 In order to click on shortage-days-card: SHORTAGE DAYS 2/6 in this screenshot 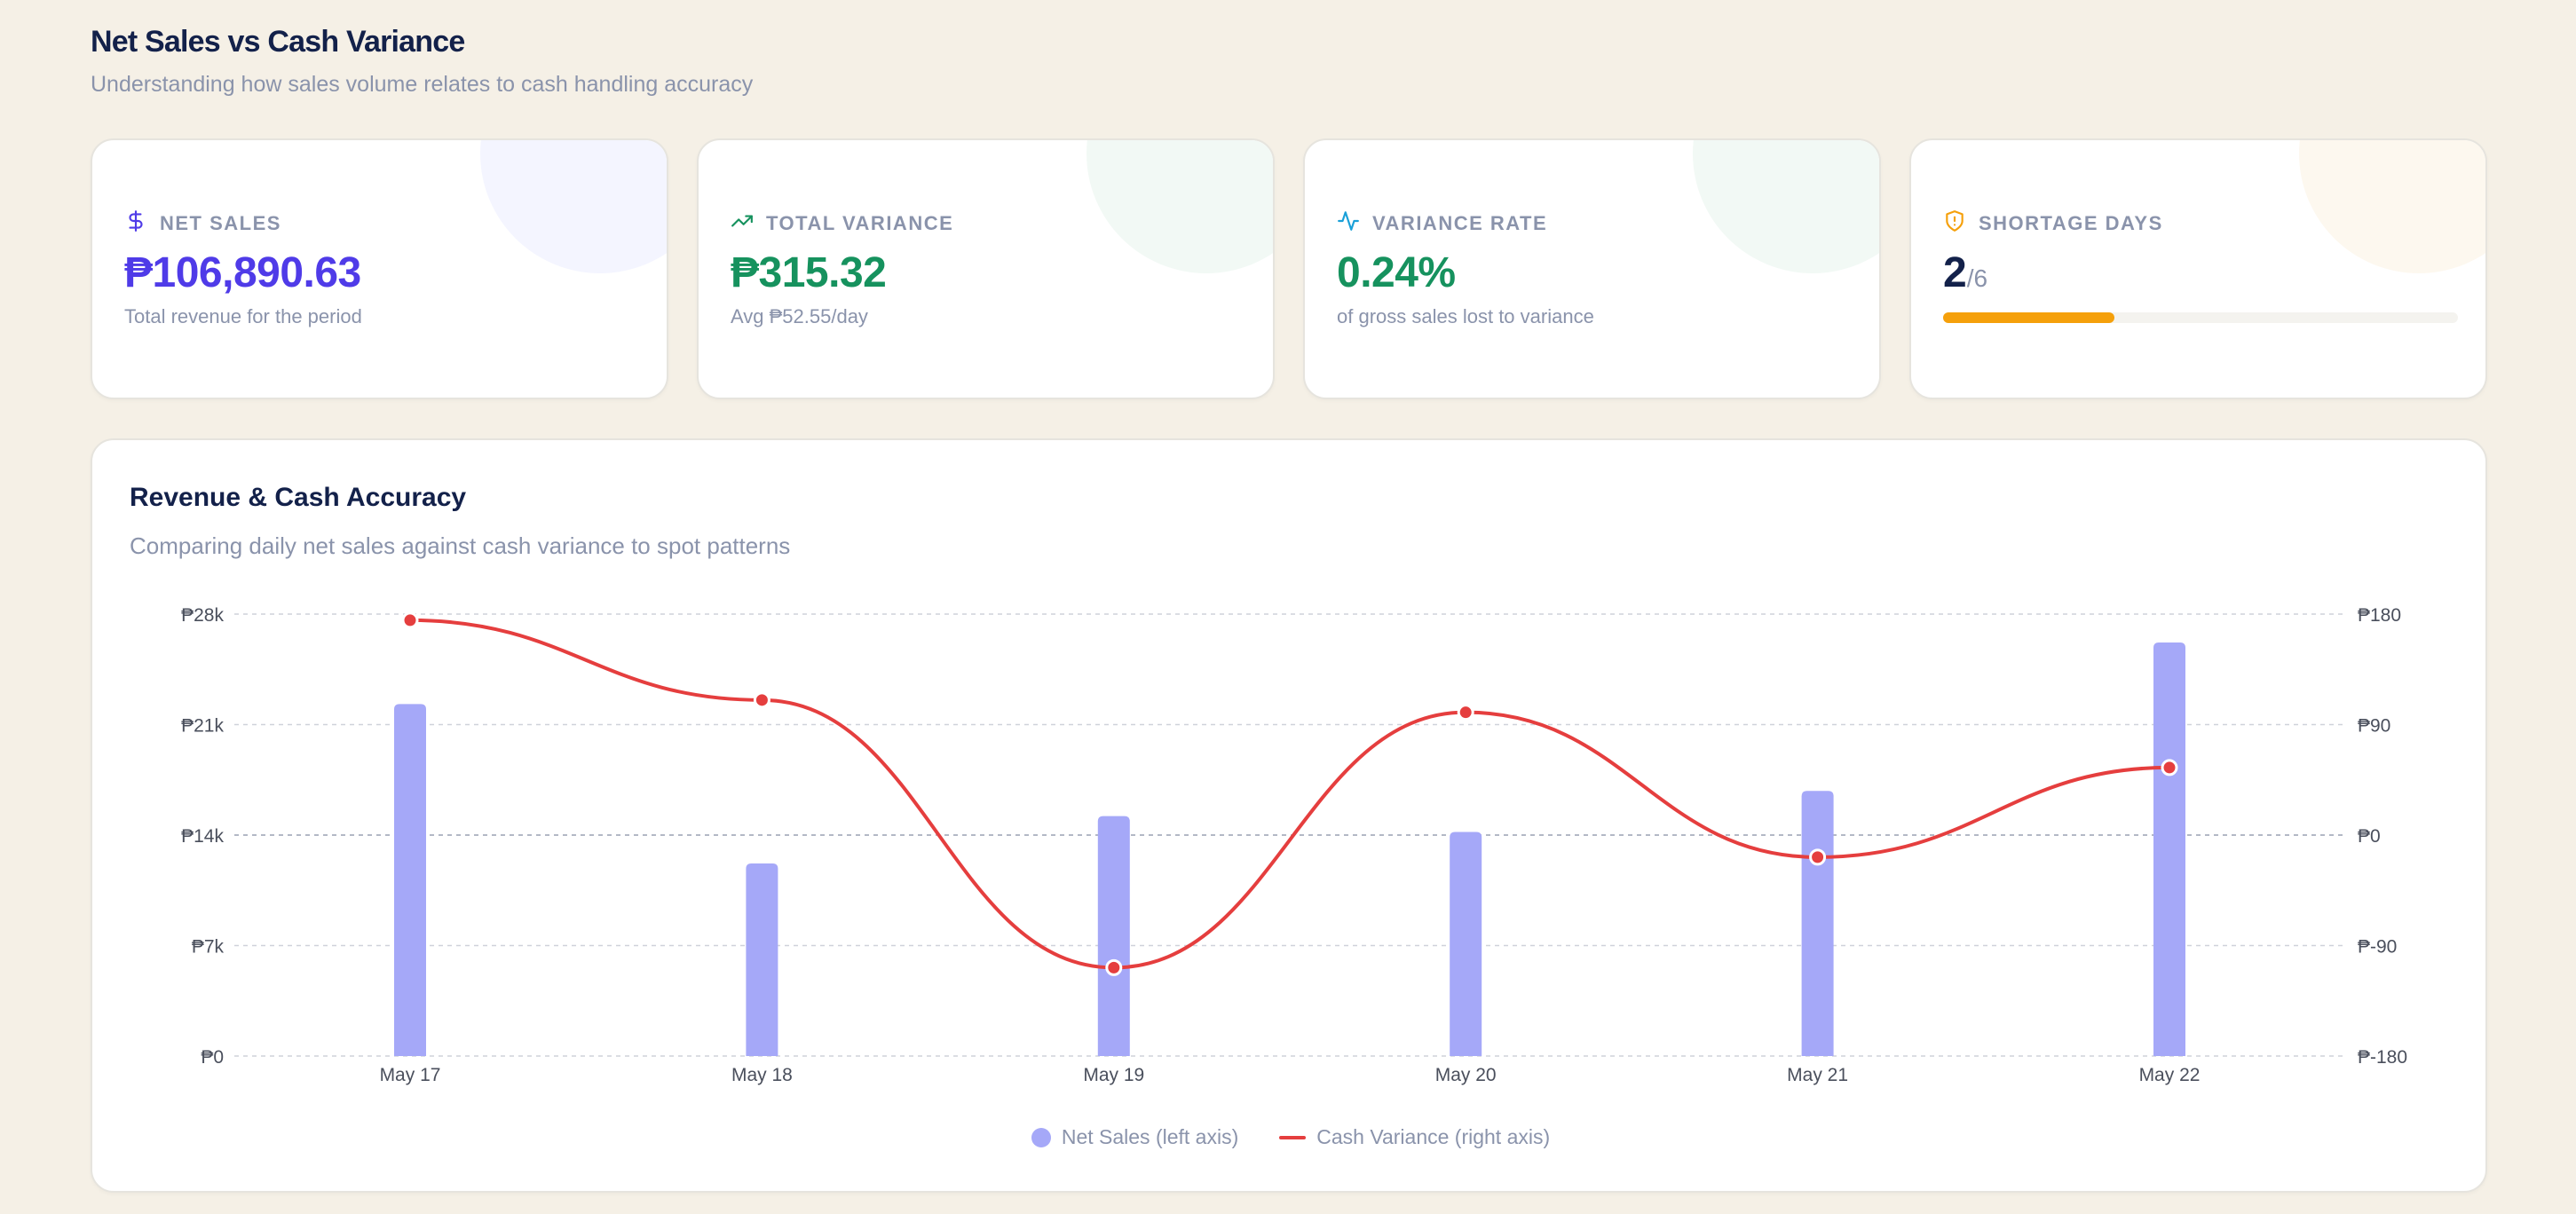, I will do `click(2198, 268)`.